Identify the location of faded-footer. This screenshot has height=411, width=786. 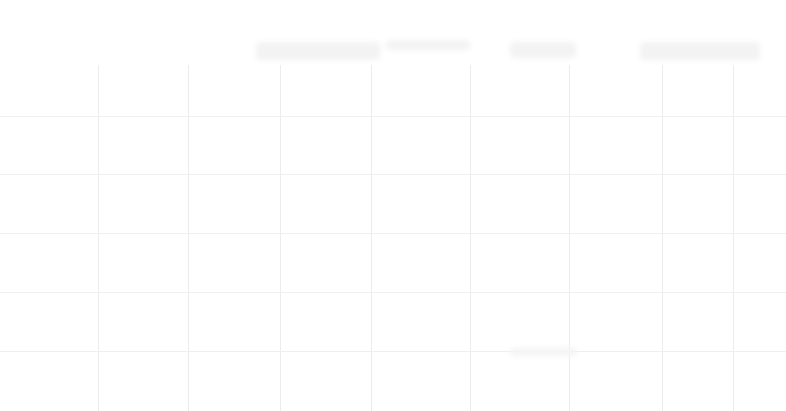
(543, 352).